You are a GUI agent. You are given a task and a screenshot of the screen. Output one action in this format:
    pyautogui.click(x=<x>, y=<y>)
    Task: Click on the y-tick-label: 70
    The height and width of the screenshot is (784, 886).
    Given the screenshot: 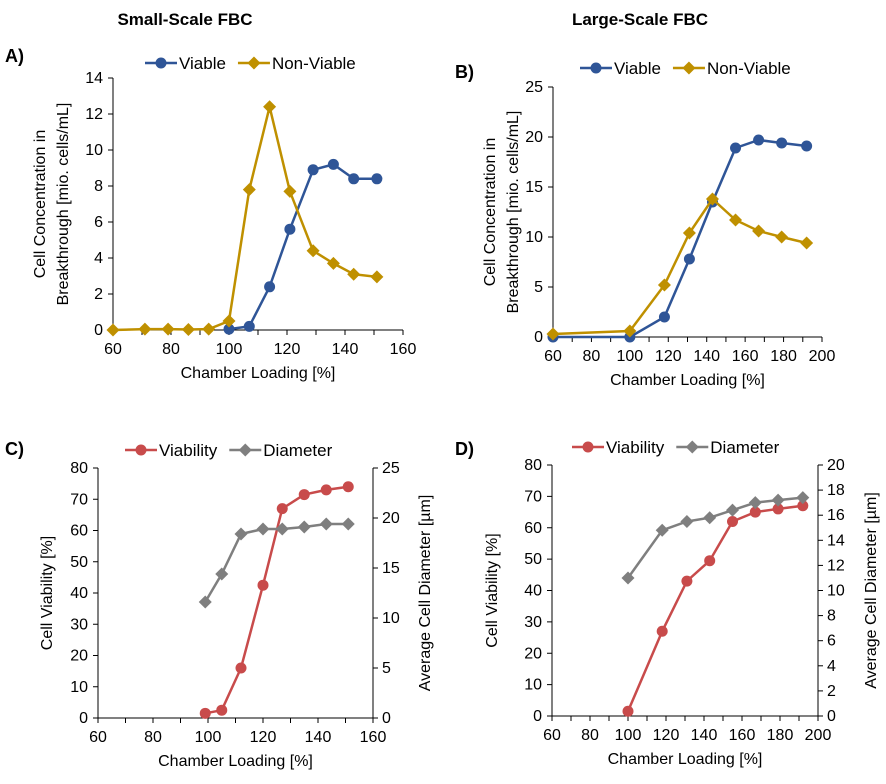 What is the action you would take?
    pyautogui.click(x=533, y=496)
    